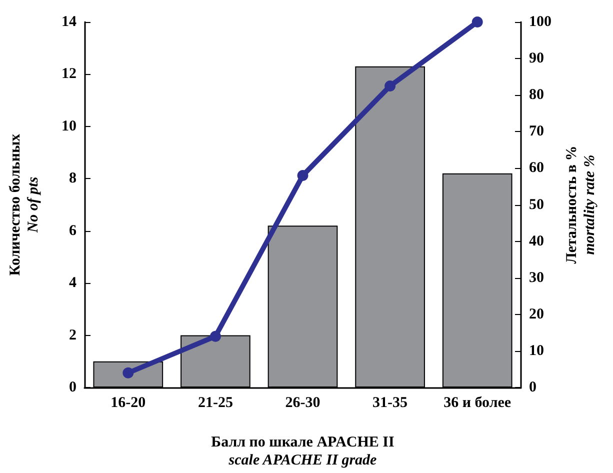 The width and height of the screenshot is (613, 473). What do you see at coordinates (536, 278) in the screenshot?
I see `y2-tick-label: 30` at bounding box center [536, 278].